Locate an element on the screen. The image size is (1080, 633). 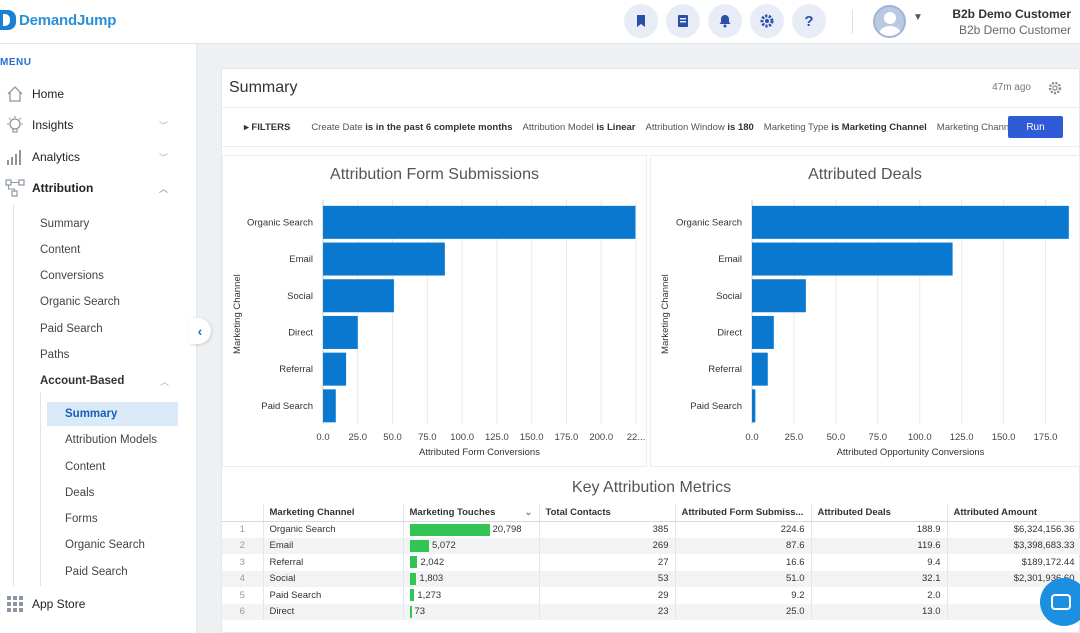
avatar is located at coordinates (889, 21).